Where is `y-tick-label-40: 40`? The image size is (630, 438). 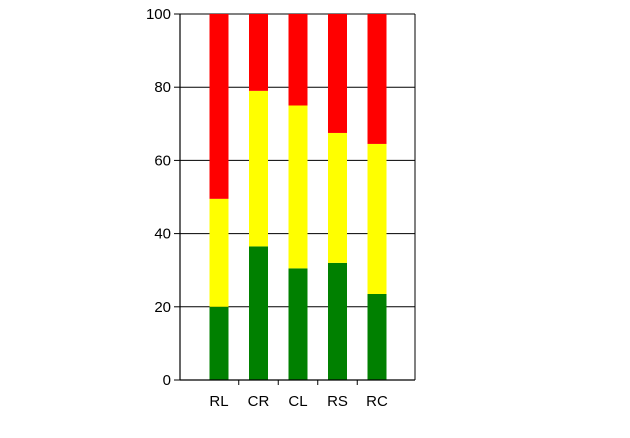 y-tick-label-40: 40 is located at coordinates (162, 234).